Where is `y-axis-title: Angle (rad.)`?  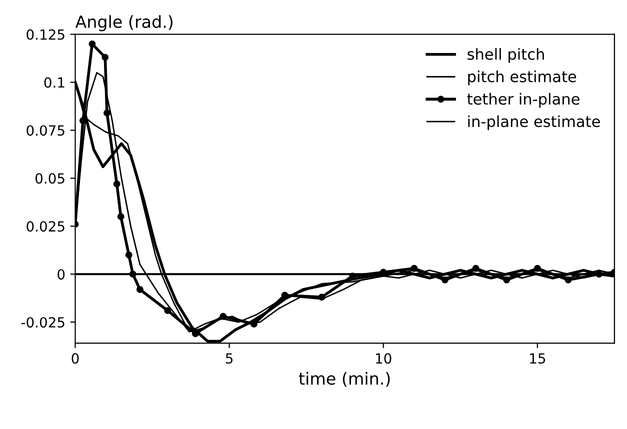 y-axis-title: Angle (rad.) is located at coordinates (123, 23).